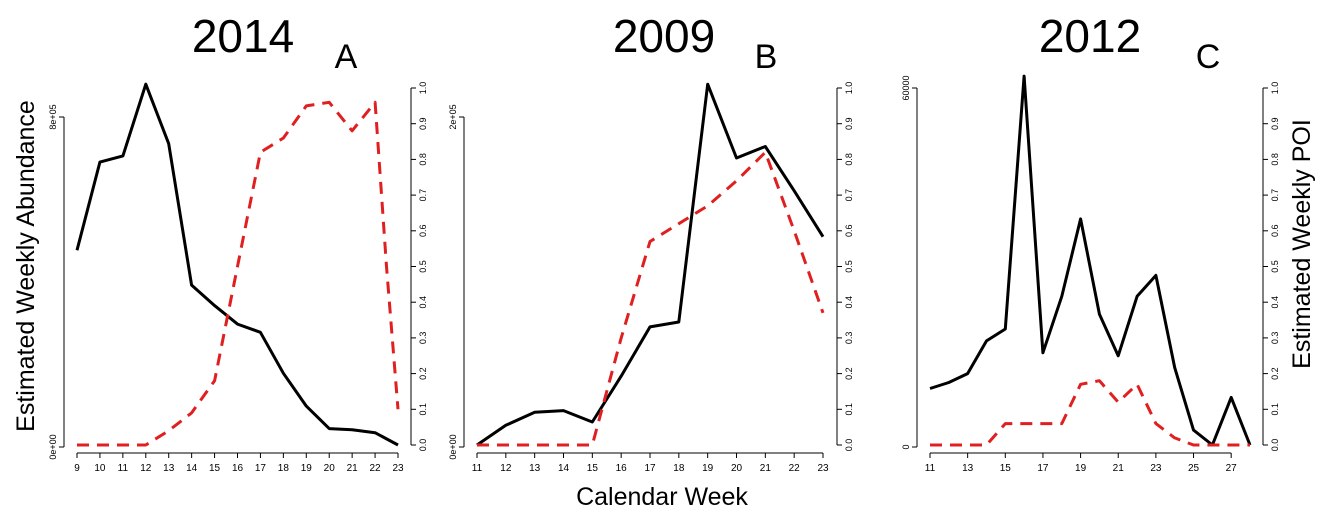  What do you see at coordinates (1090, 413) in the screenshot?
I see `poi-line` at bounding box center [1090, 413].